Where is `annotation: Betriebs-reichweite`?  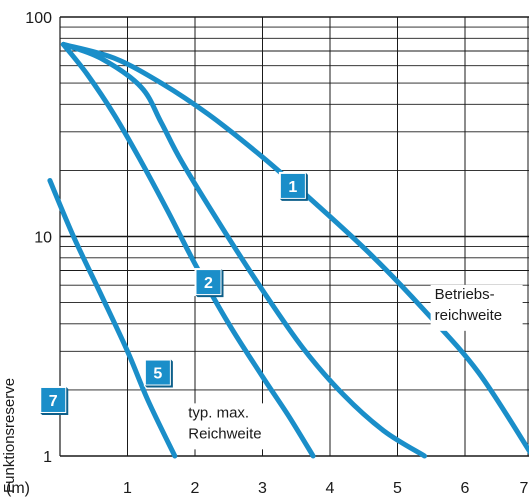 annotation: Betriebs-reichweite is located at coordinates (476, 307).